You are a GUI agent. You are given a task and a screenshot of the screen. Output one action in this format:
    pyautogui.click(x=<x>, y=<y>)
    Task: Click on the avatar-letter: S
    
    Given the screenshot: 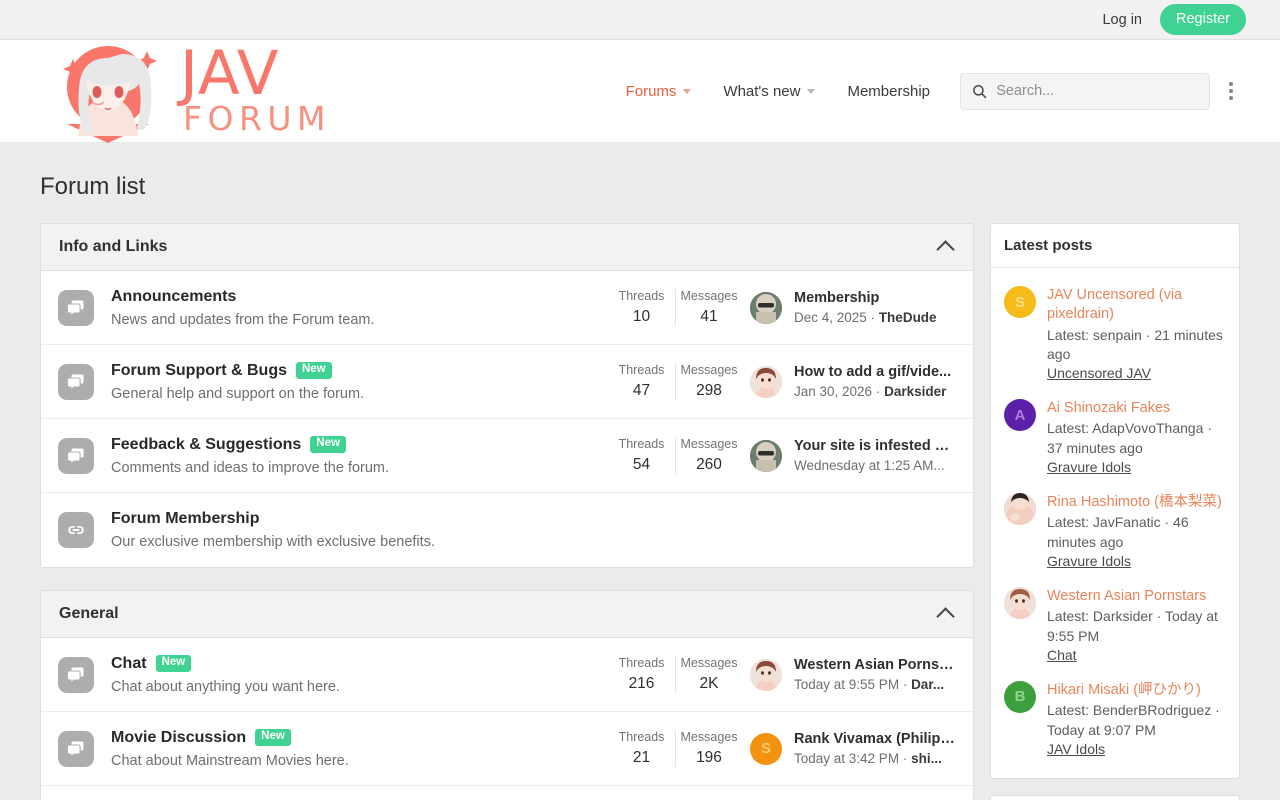 What is the action you would take?
    pyautogui.click(x=1019, y=302)
    